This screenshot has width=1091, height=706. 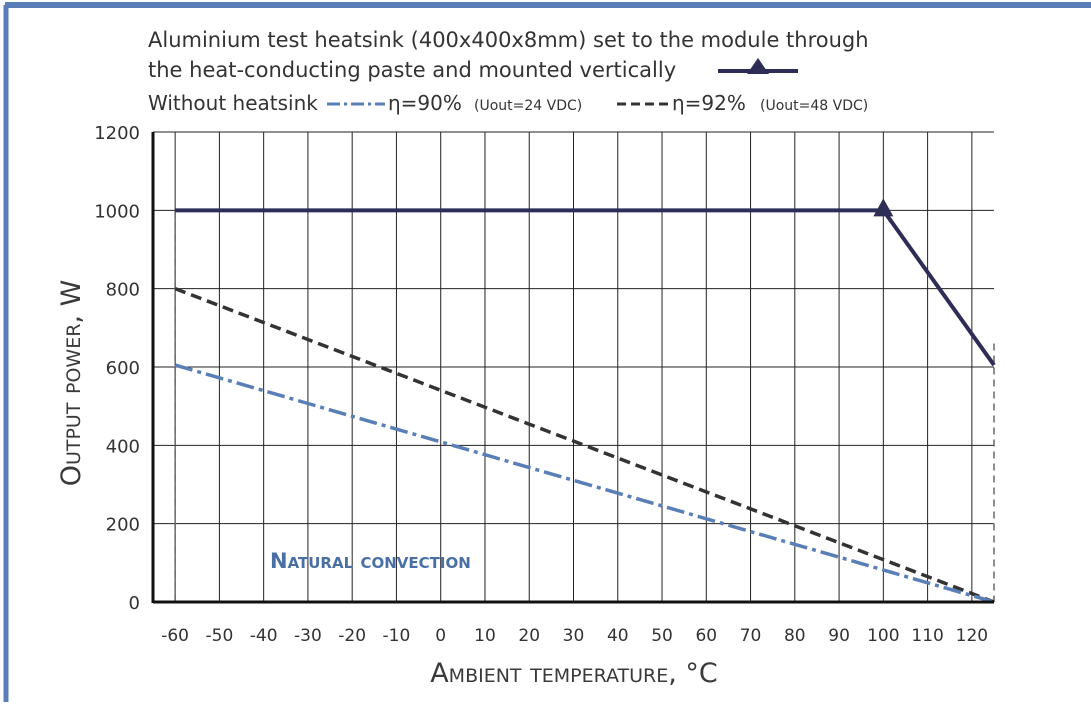 I want to click on y-tick-label: 0, so click(x=134, y=603).